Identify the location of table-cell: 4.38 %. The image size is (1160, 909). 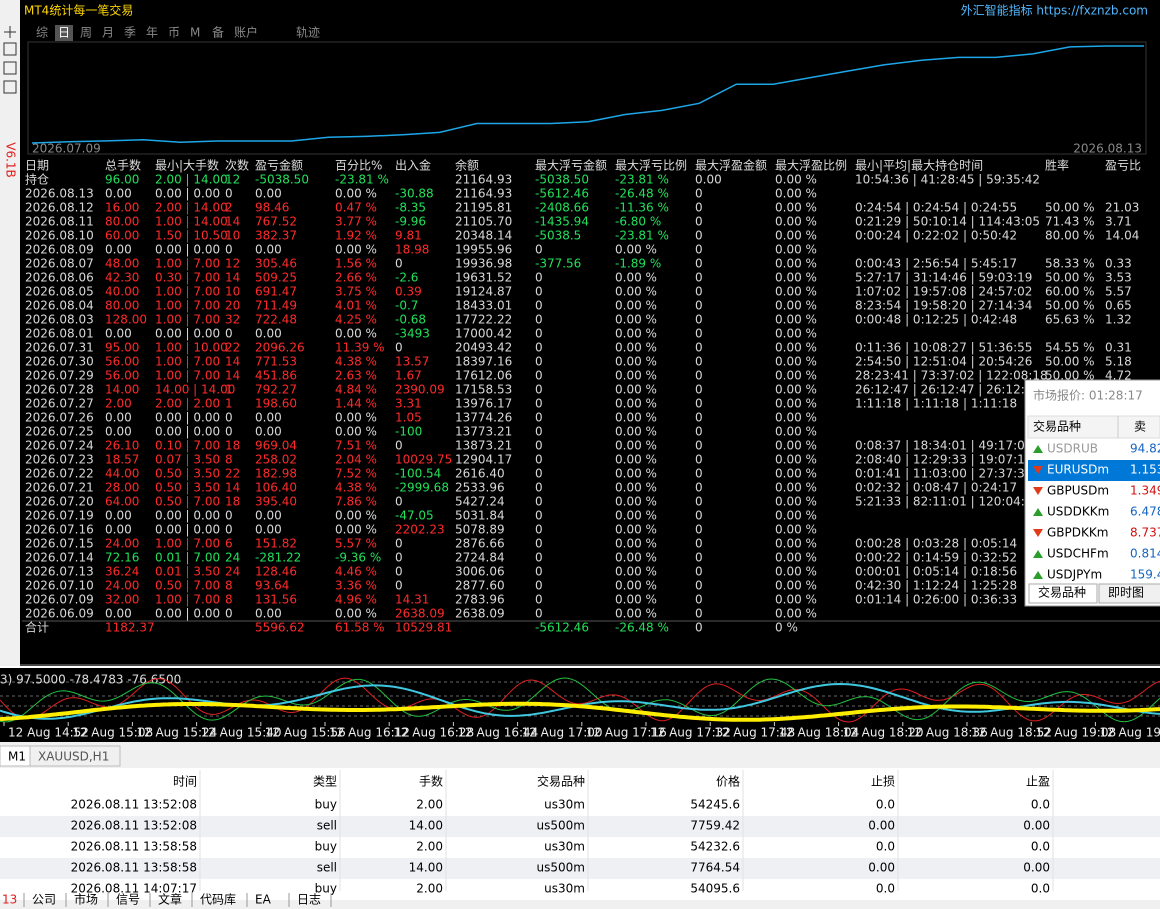
(356, 488).